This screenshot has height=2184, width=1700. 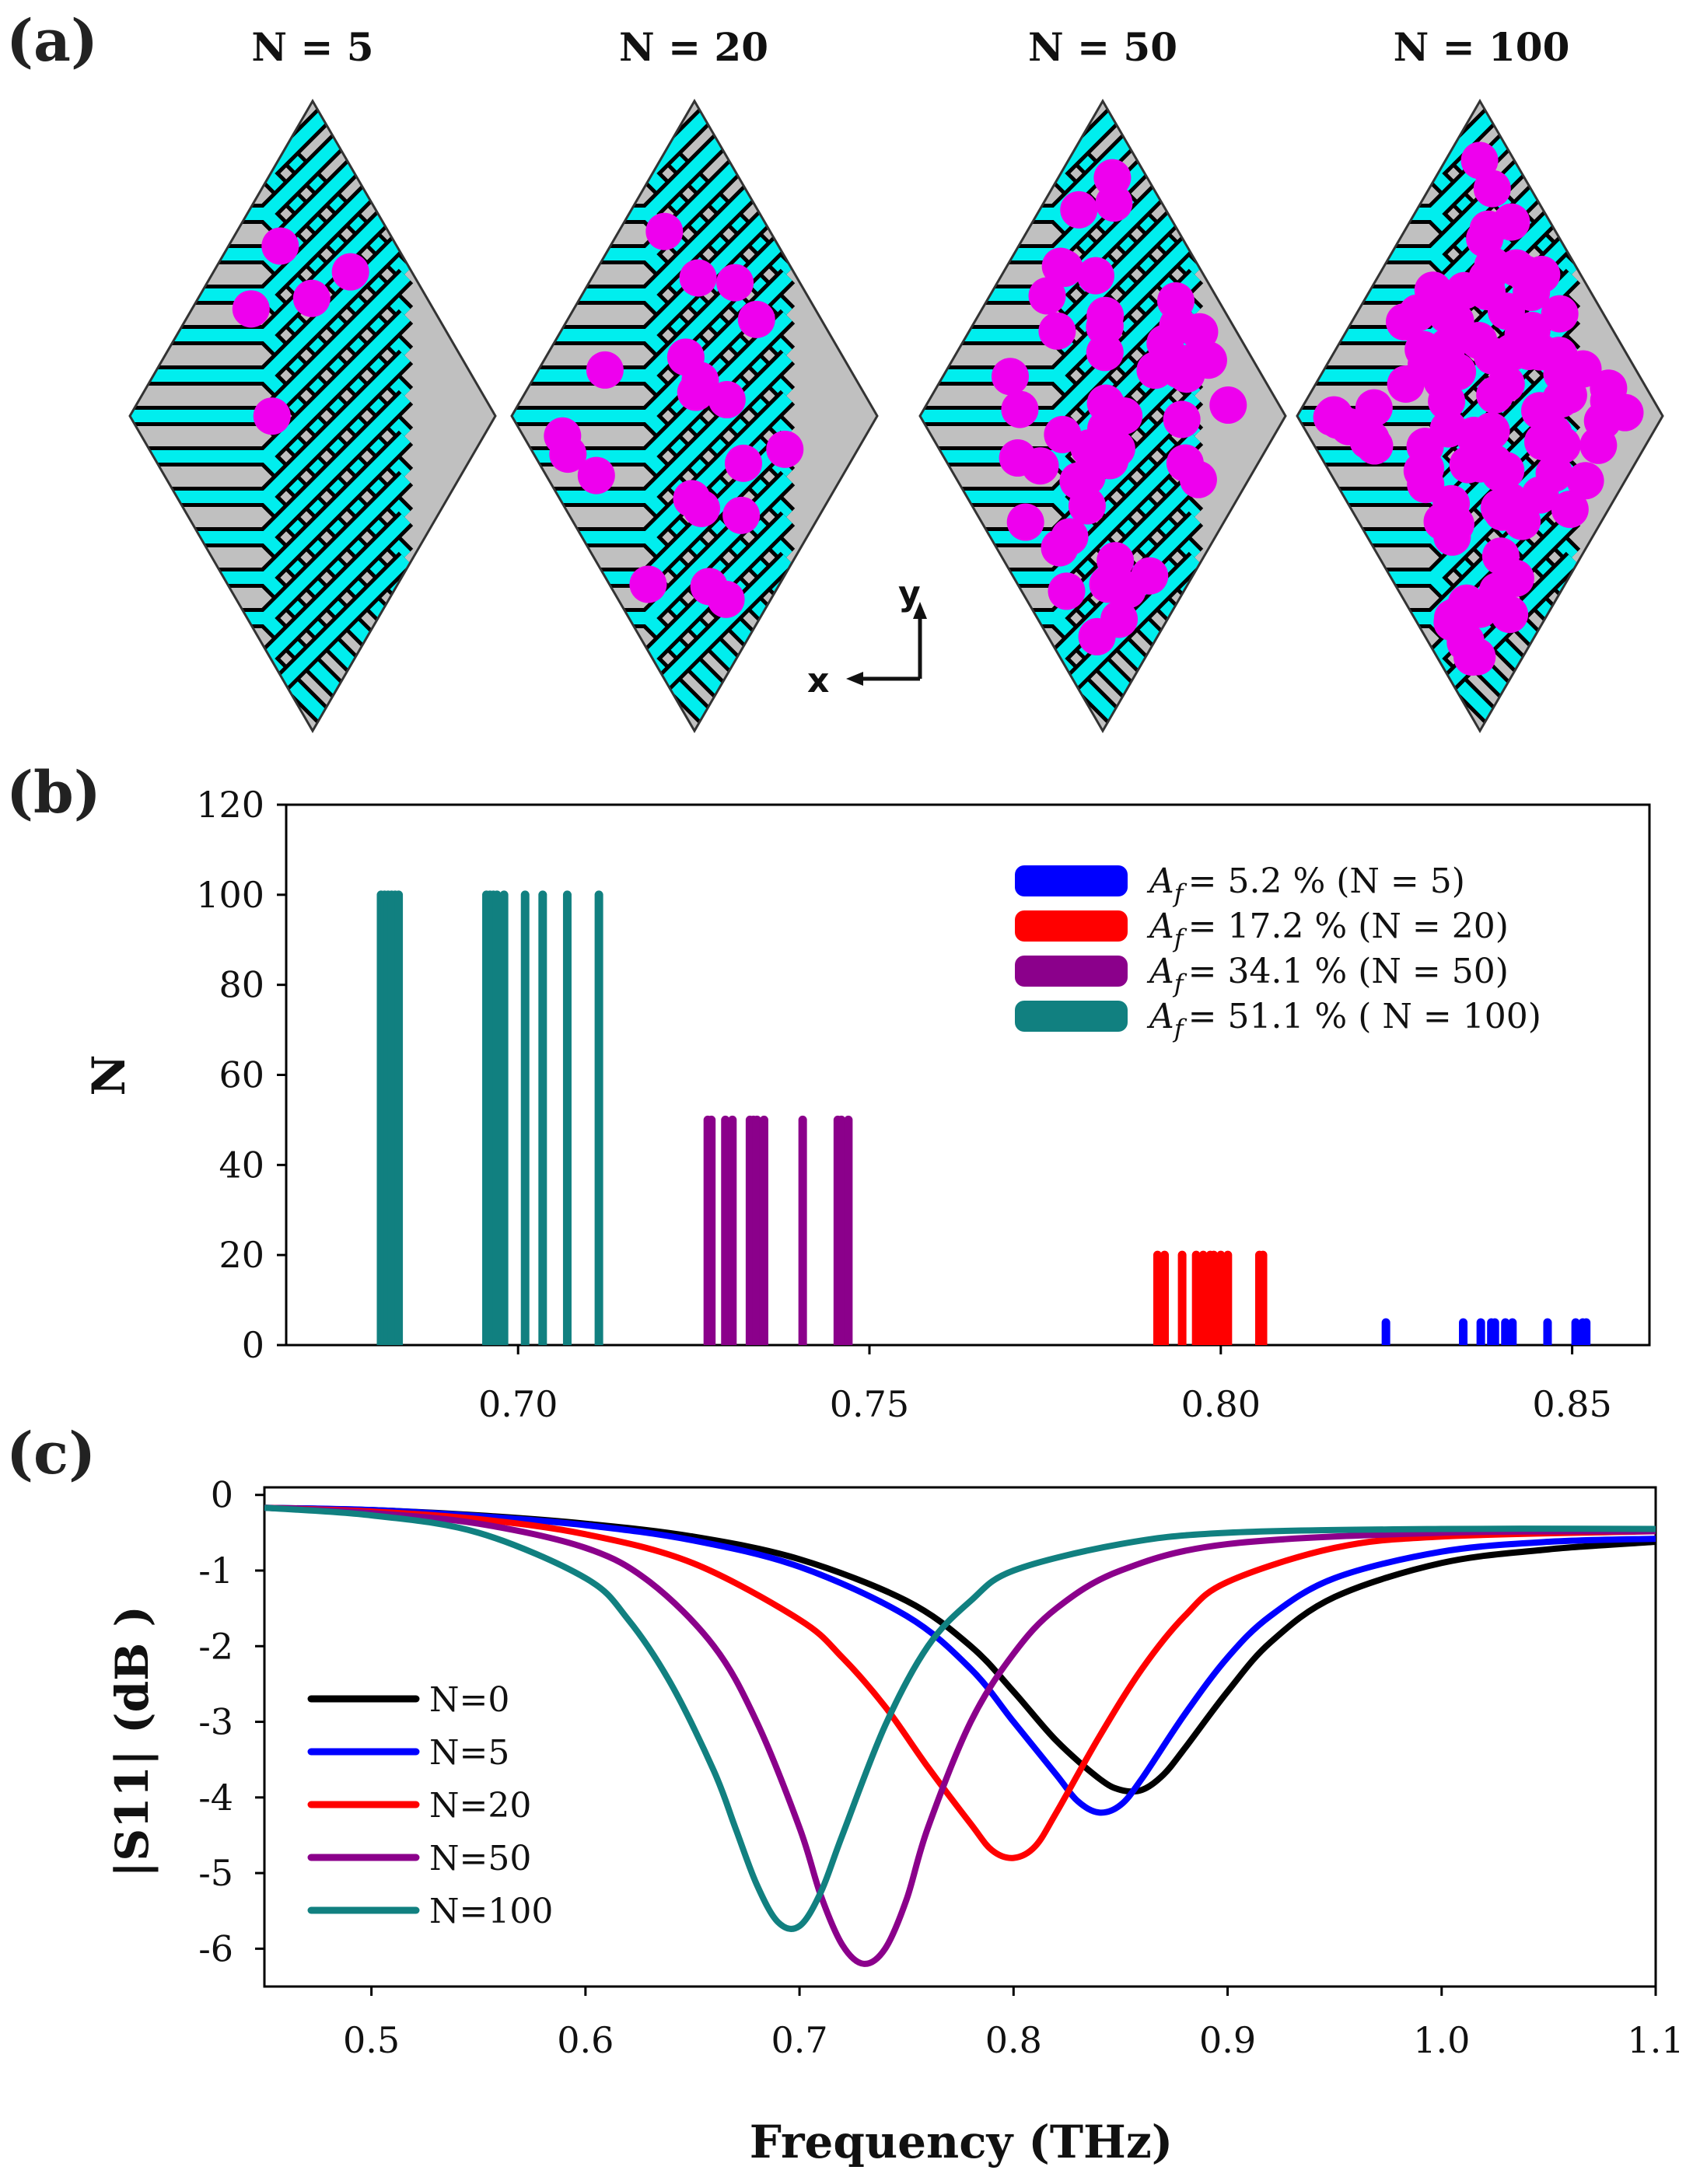 I want to click on y-tick-label: 120, so click(x=230, y=805).